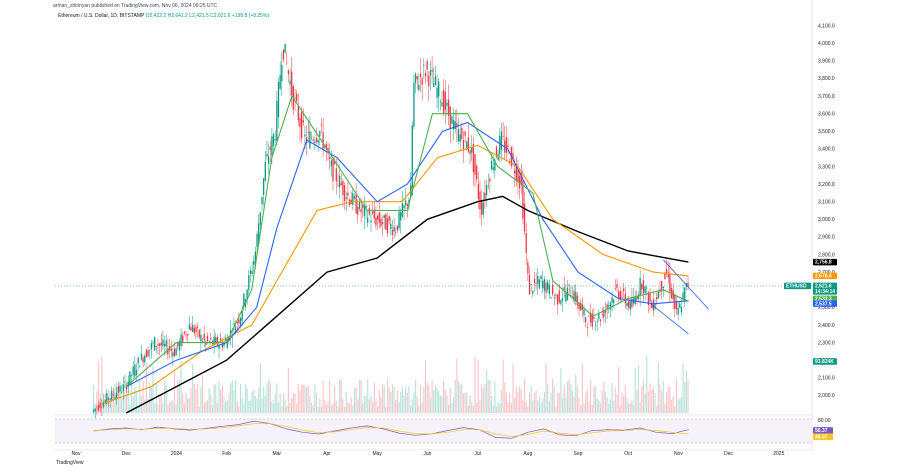 This screenshot has height=471, width=900. I want to click on x-tick-label: Jul, so click(477, 454).